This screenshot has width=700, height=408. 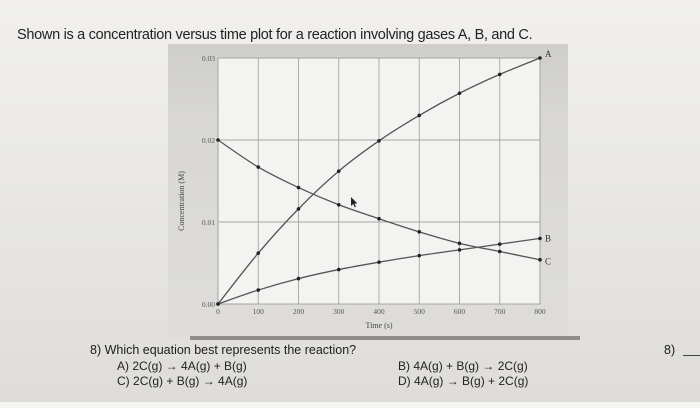 What do you see at coordinates (540, 311) in the screenshot?
I see `x-tick-label: 800` at bounding box center [540, 311].